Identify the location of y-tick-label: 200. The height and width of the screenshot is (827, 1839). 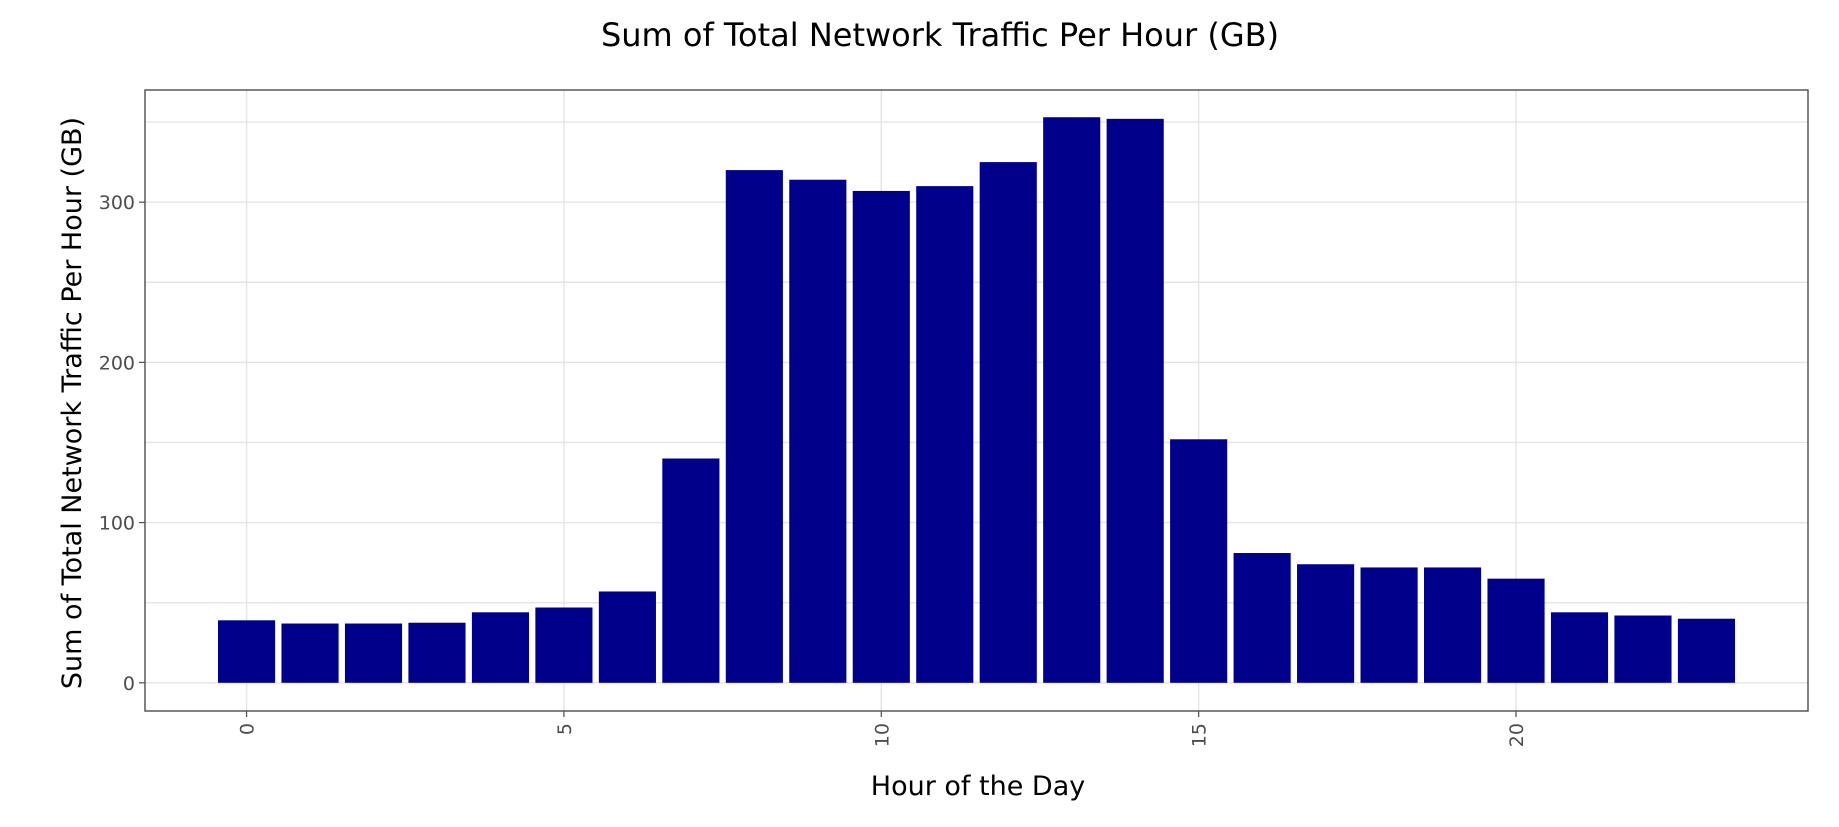
(117, 363).